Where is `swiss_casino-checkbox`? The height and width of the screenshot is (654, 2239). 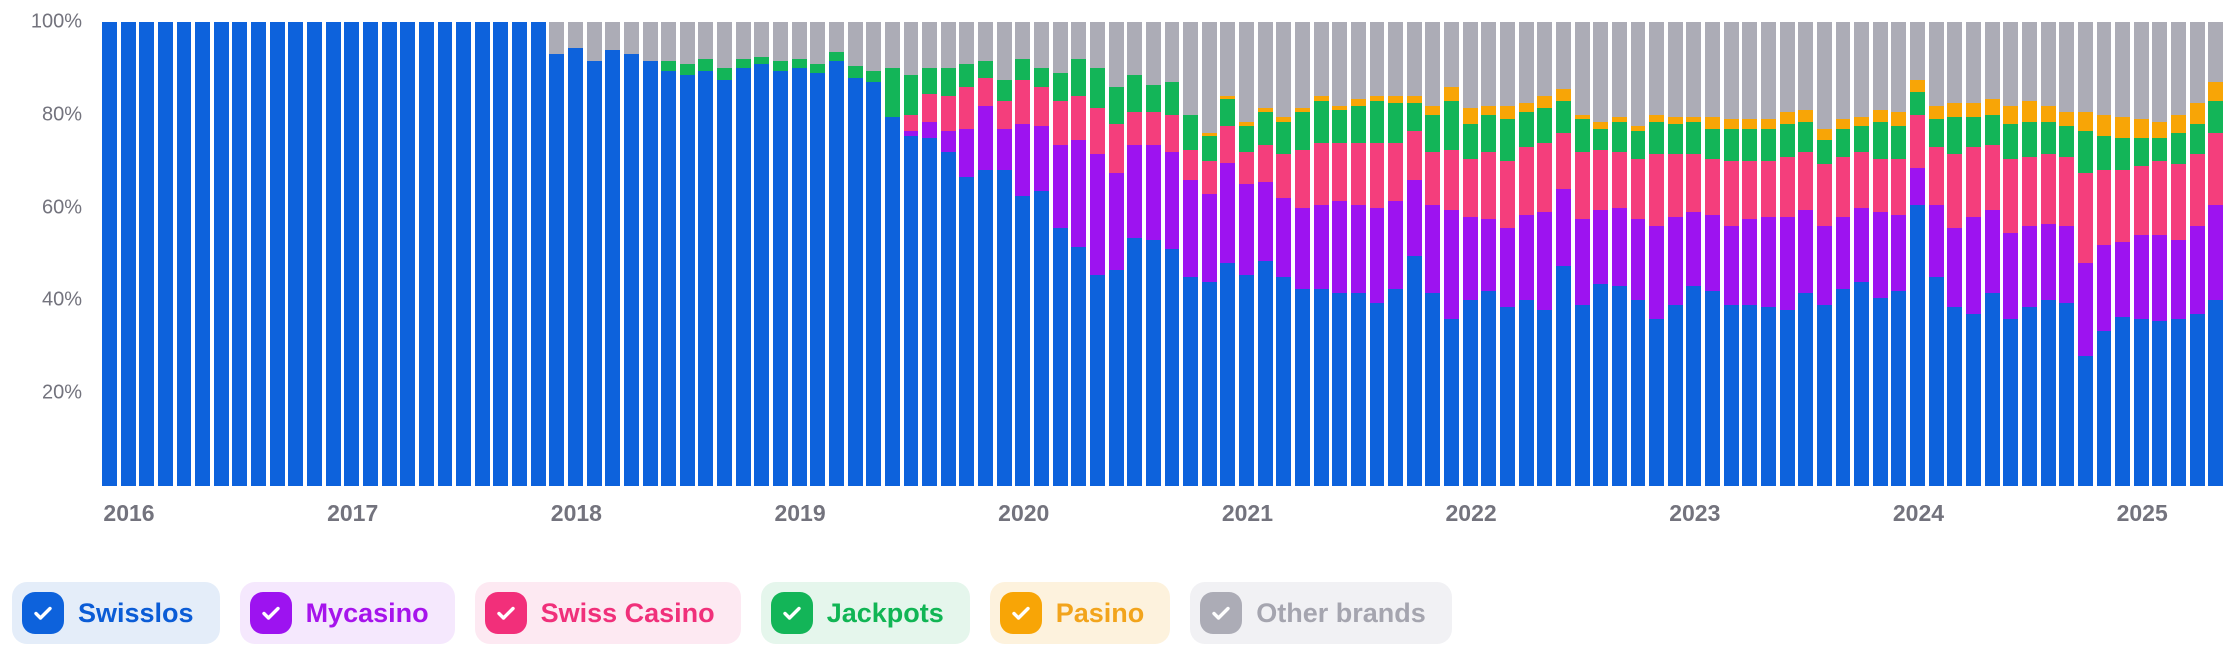
swiss_casino-checkbox is located at coordinates (505, 613).